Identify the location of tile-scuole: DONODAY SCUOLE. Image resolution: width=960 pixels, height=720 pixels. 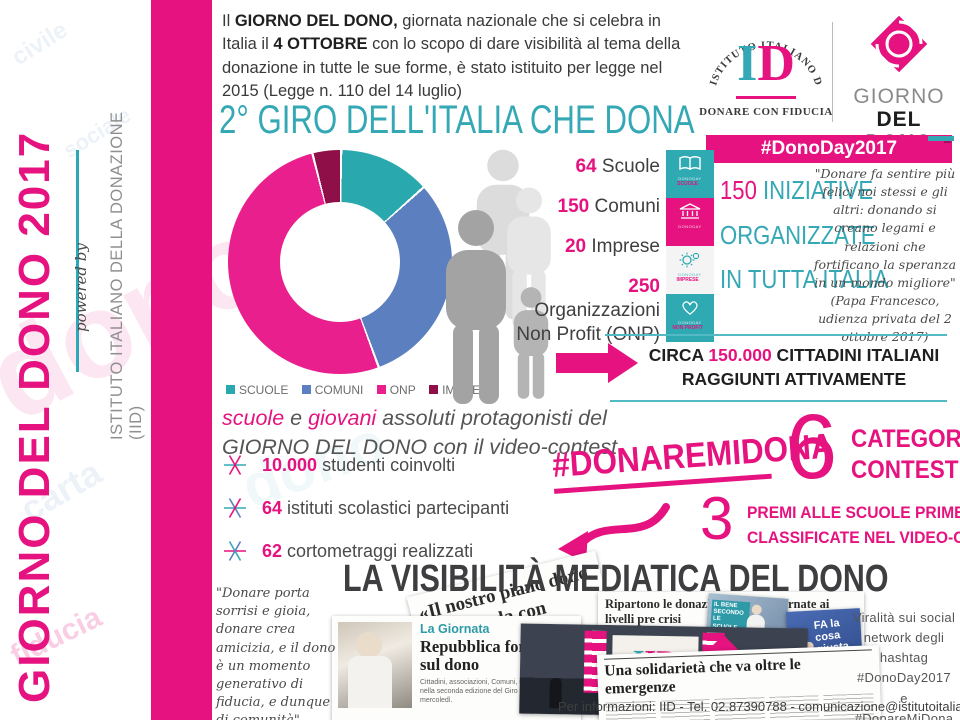
(690, 174).